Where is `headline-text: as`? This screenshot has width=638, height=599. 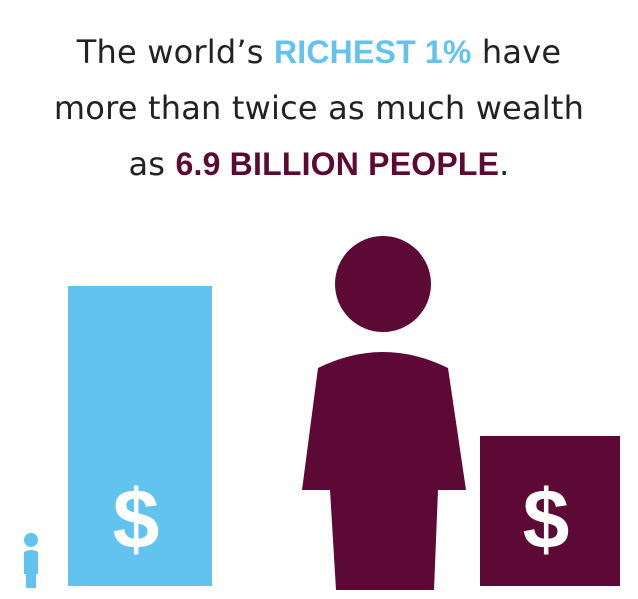
headline-text: as is located at coordinates (152, 164).